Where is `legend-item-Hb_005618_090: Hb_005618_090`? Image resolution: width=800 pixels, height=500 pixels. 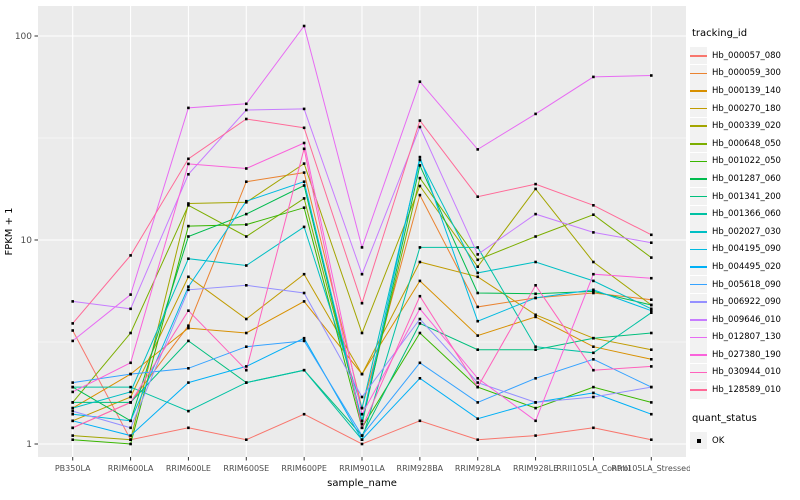
legend-item-Hb_005618_090: Hb_005618_090 is located at coordinates (745, 285).